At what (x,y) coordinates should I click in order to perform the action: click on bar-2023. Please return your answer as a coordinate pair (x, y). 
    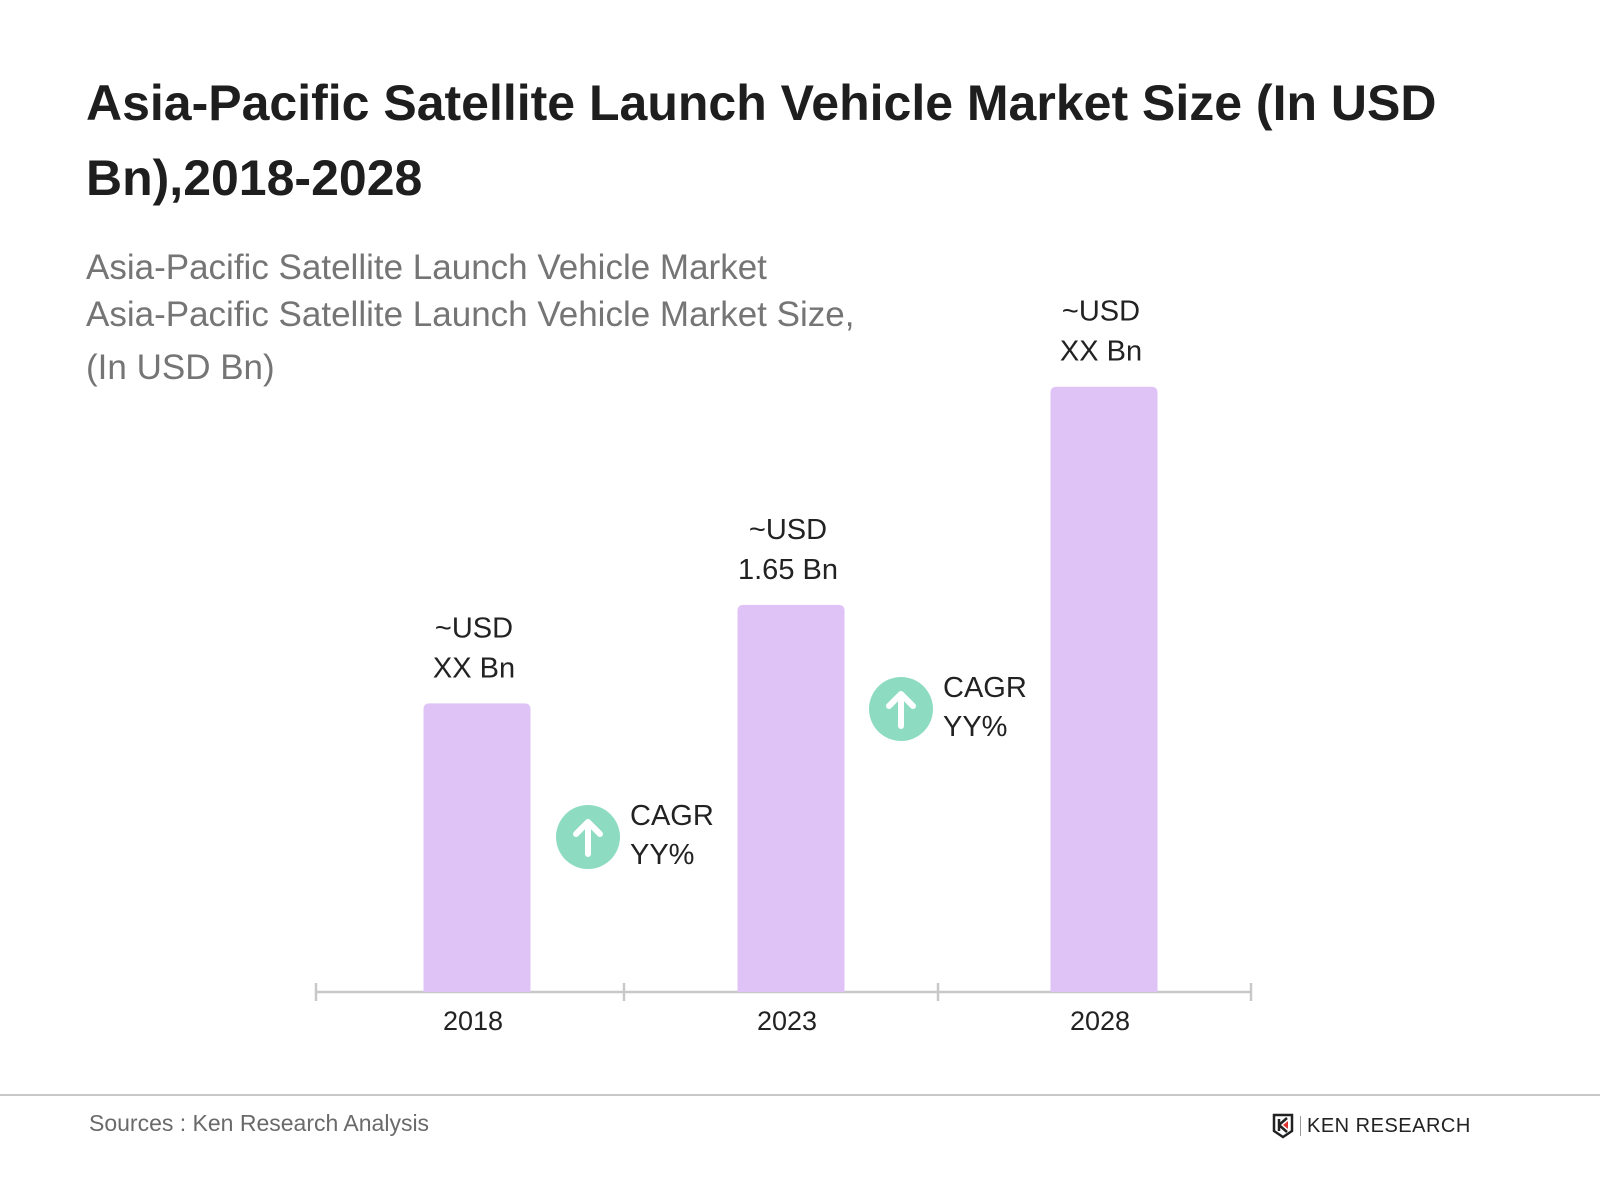
    Looking at the image, I should click on (791, 798).